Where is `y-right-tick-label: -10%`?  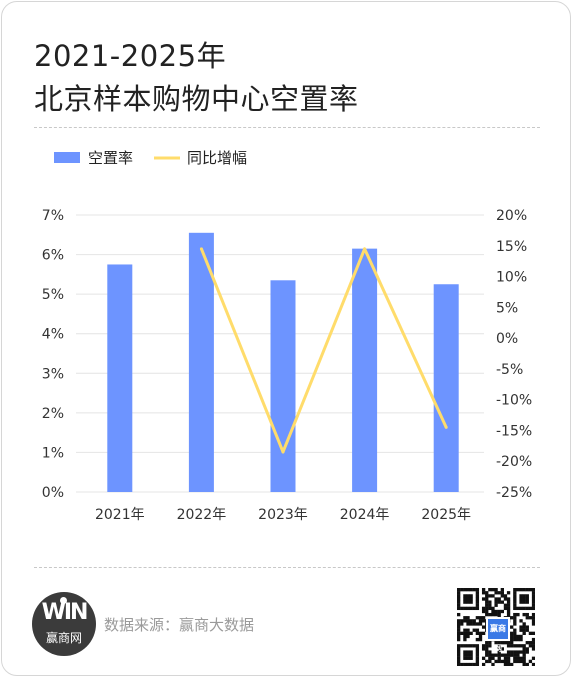
y-right-tick-label: -10% is located at coordinates (514, 401).